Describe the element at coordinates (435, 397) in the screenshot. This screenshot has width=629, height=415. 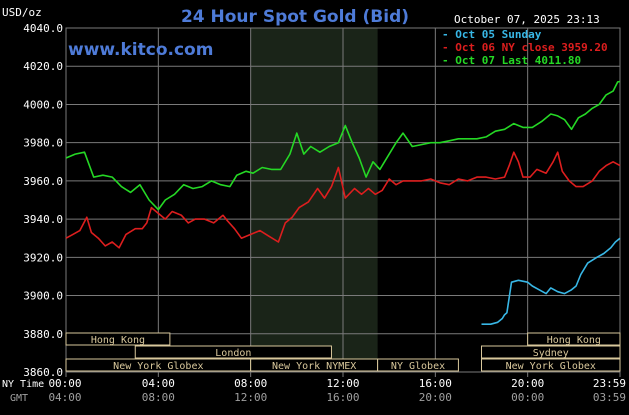
I see `x-tick-label-gmt: 20:00` at that location.